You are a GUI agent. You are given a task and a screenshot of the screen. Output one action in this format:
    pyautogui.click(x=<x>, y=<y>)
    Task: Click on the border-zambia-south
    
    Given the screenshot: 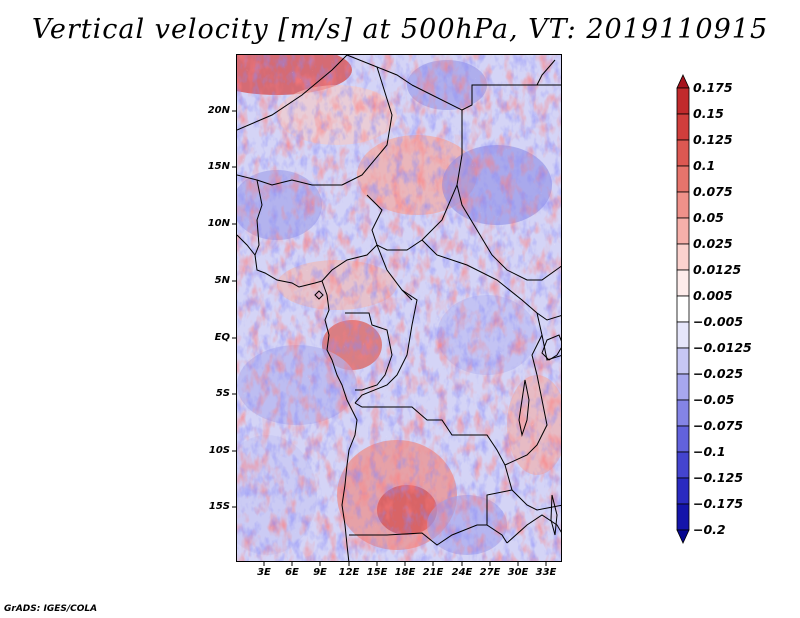 What is the action you would take?
    pyautogui.click(x=533, y=529)
    